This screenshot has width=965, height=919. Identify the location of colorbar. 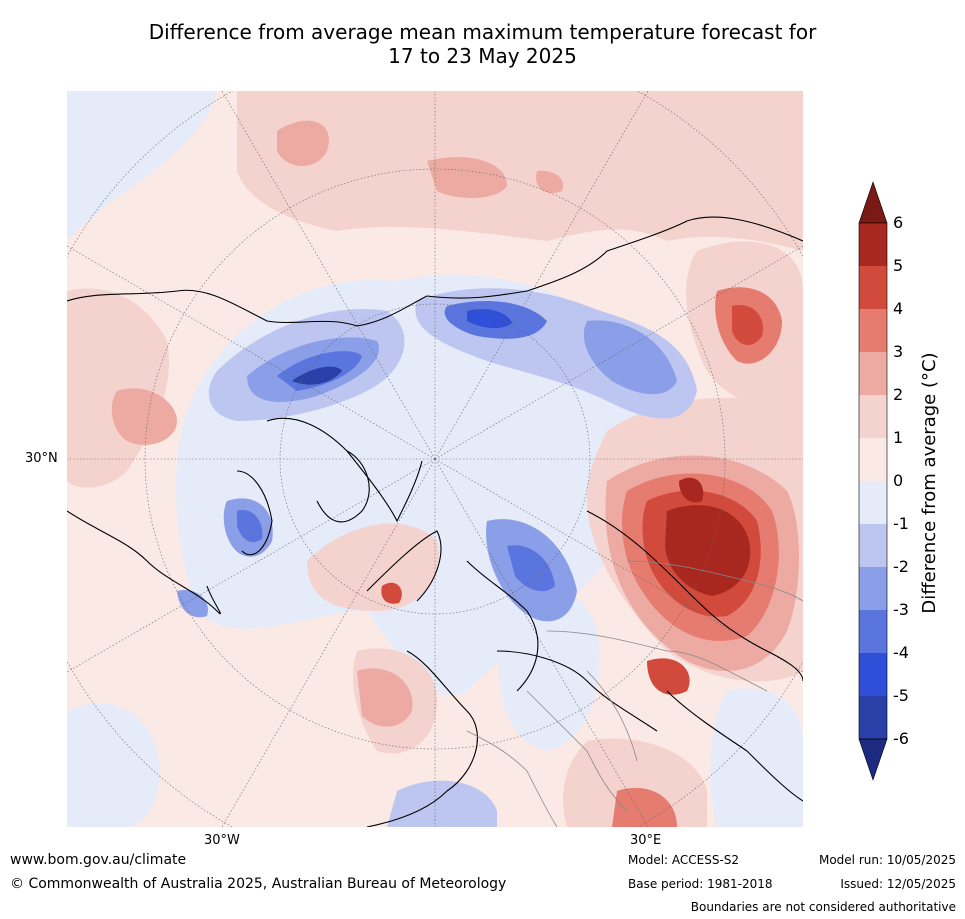
(873, 481).